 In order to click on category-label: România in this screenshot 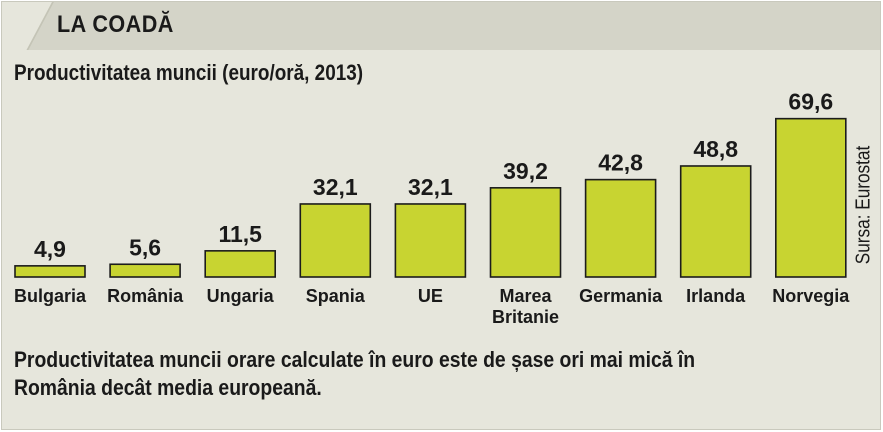, I will do `click(145, 296)`.